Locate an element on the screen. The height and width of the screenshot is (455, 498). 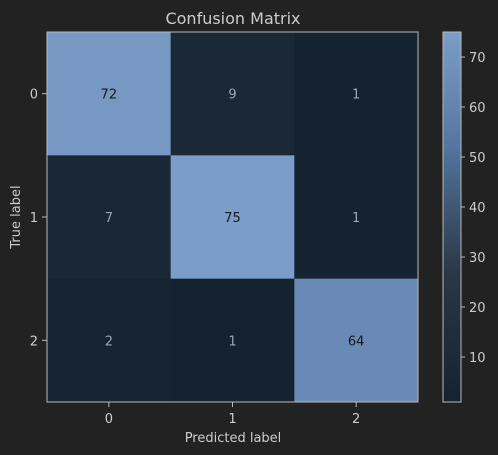
cell-value-r0-c1: 9 is located at coordinates (232, 95).